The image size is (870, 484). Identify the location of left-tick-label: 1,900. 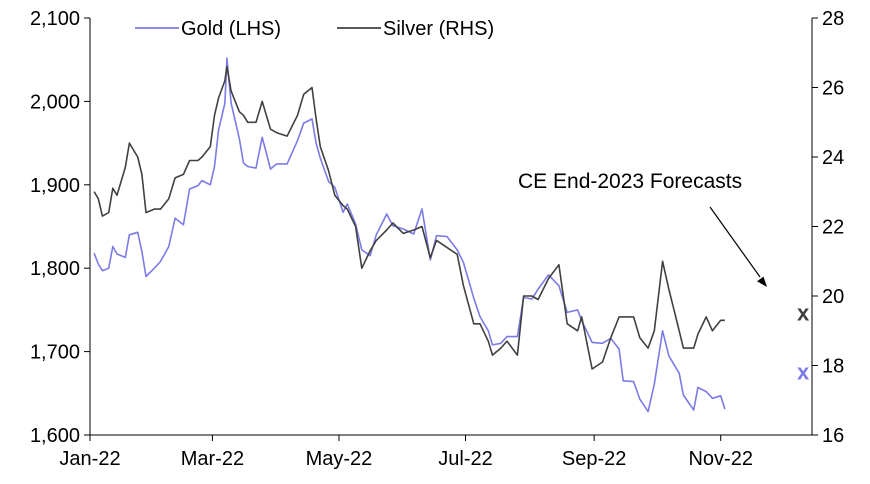
(55, 186).